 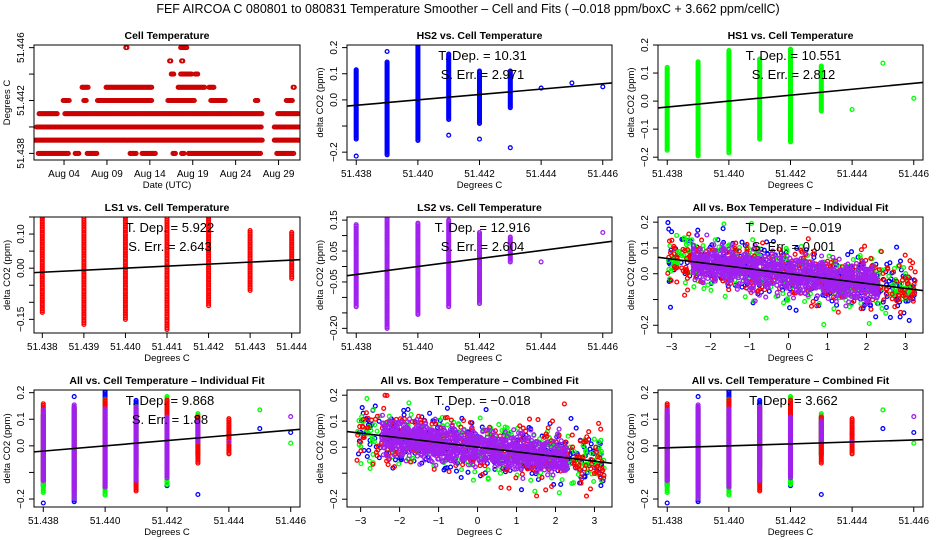 I want to click on x-tick-label: 51.446, so click(x=602, y=174).